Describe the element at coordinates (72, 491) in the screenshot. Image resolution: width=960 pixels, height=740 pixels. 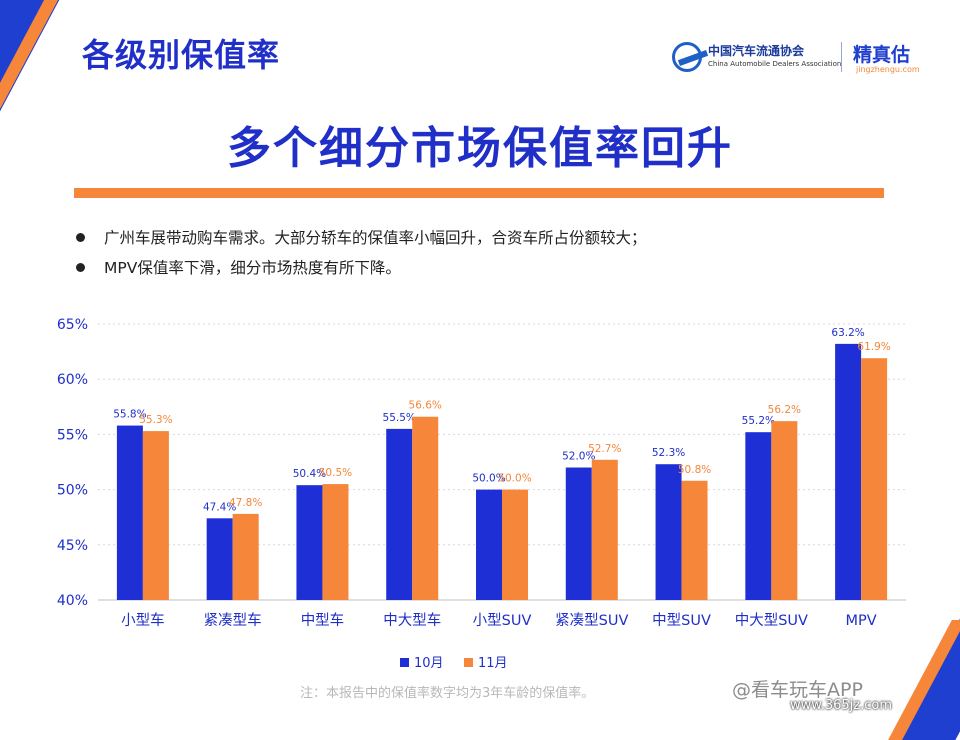
I see `y-tick-label: 50%` at that location.